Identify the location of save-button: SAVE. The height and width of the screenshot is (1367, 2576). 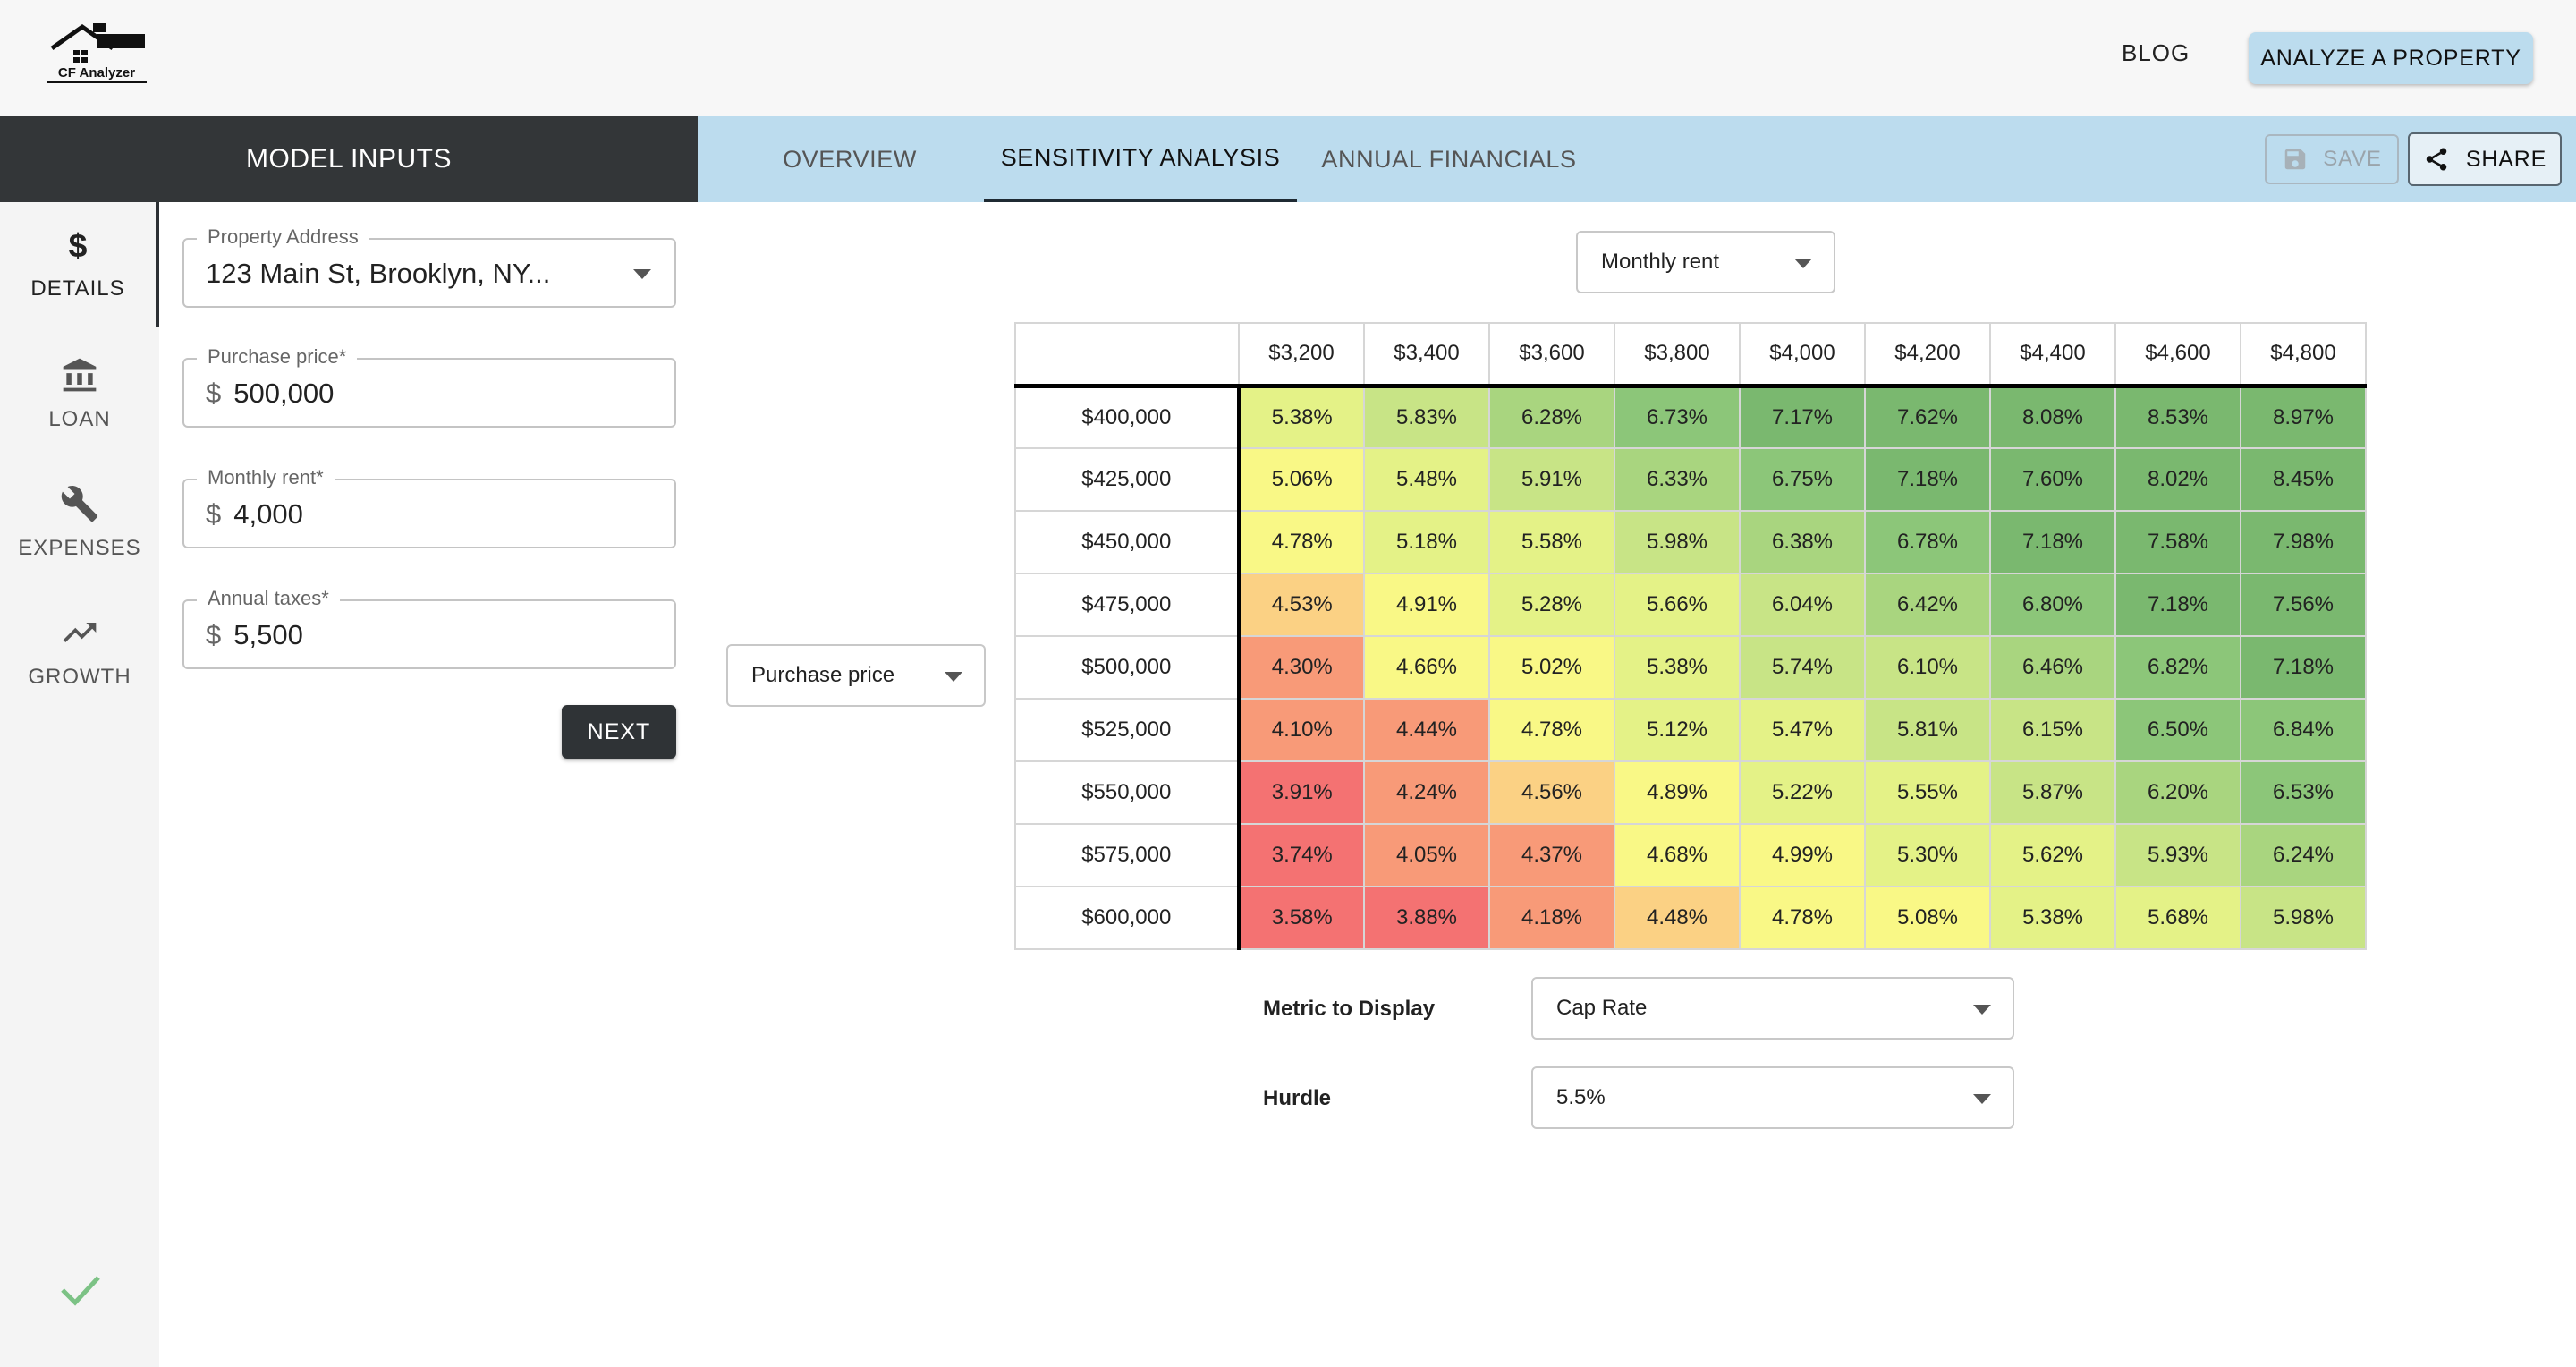
(2332, 159).